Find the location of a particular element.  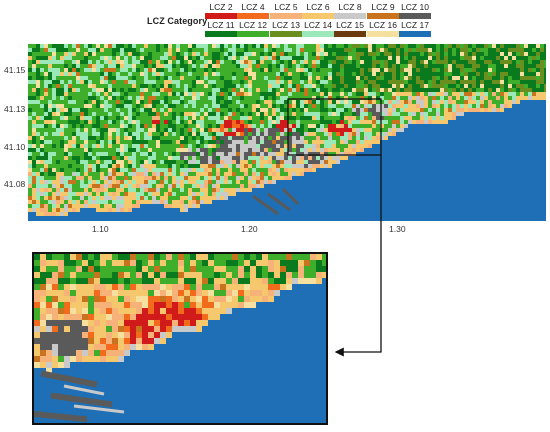

legend-item-lcz-16: LCZ 16 is located at coordinates (383, 29).